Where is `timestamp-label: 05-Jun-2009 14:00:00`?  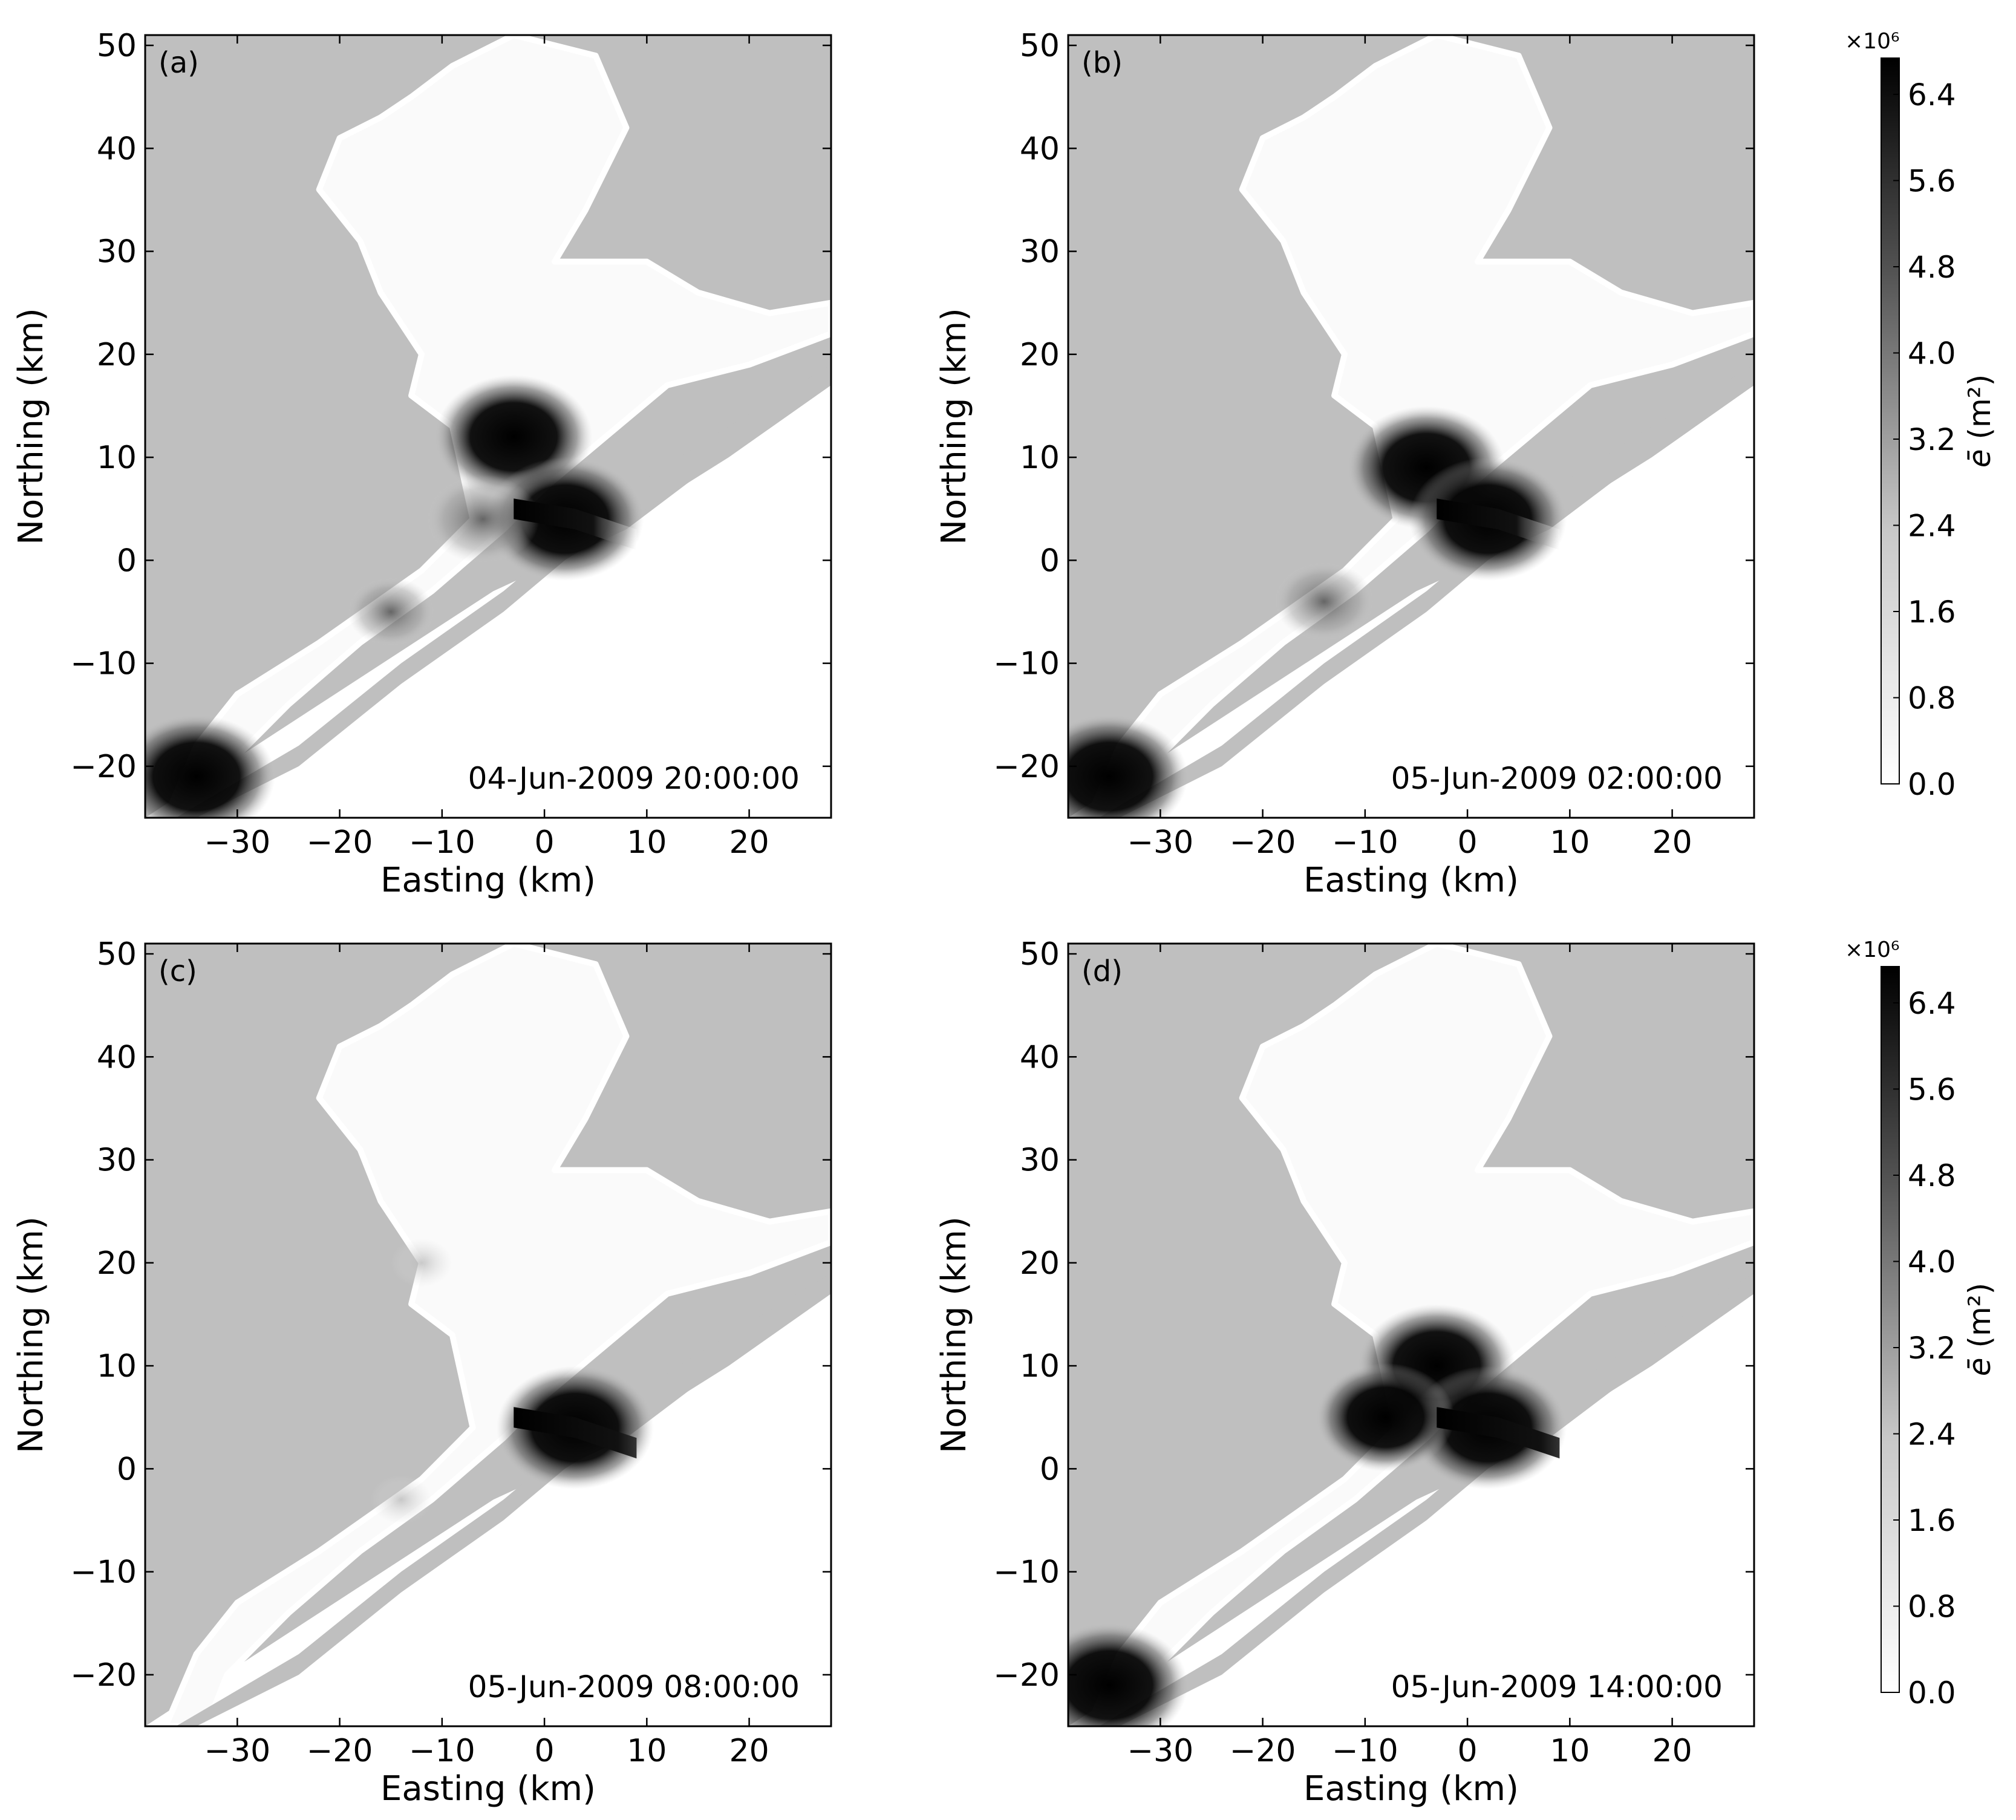
timestamp-label: 05-Jun-2009 14:00:00 is located at coordinates (1557, 1686).